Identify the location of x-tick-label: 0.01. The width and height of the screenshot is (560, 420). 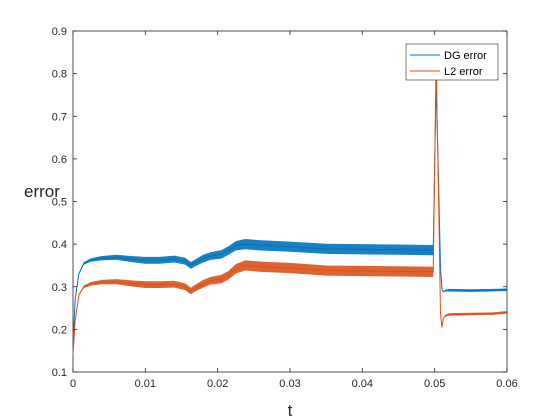
(145, 384).